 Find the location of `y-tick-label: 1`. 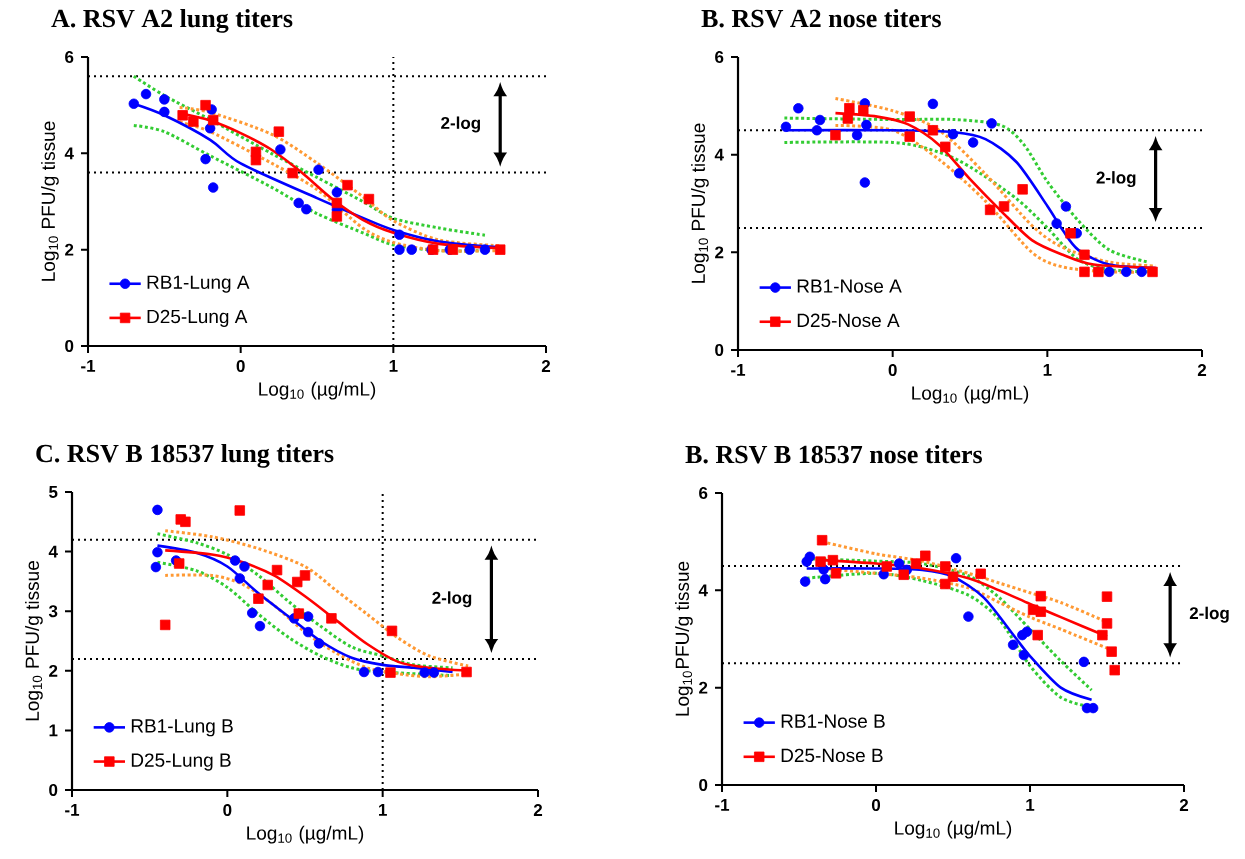

y-tick-label: 1 is located at coordinates (53, 730).